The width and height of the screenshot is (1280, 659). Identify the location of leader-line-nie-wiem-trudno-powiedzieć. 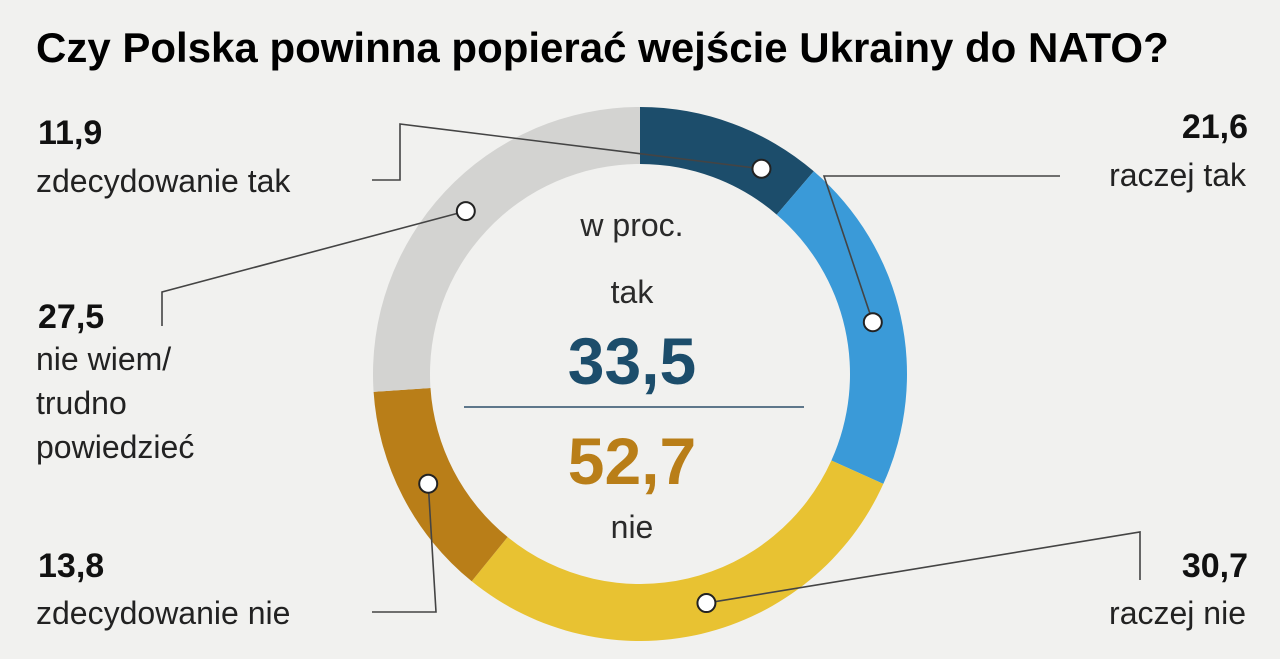
(314, 268).